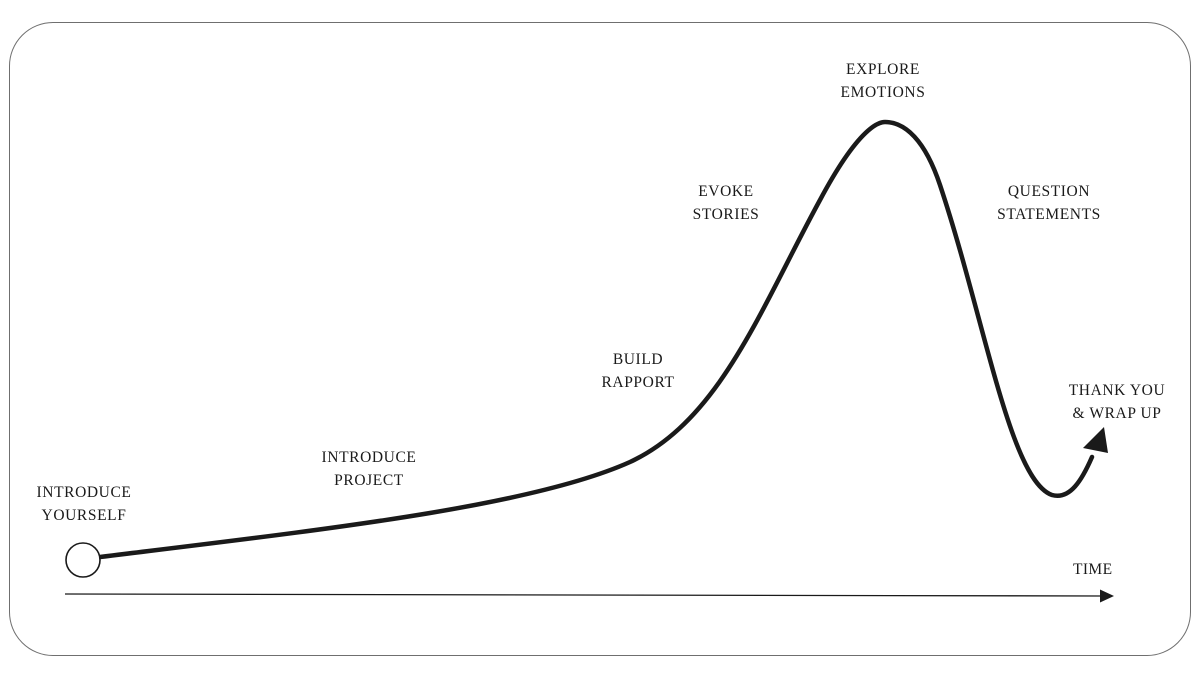  I want to click on stage-line: PROJECT, so click(369, 480).